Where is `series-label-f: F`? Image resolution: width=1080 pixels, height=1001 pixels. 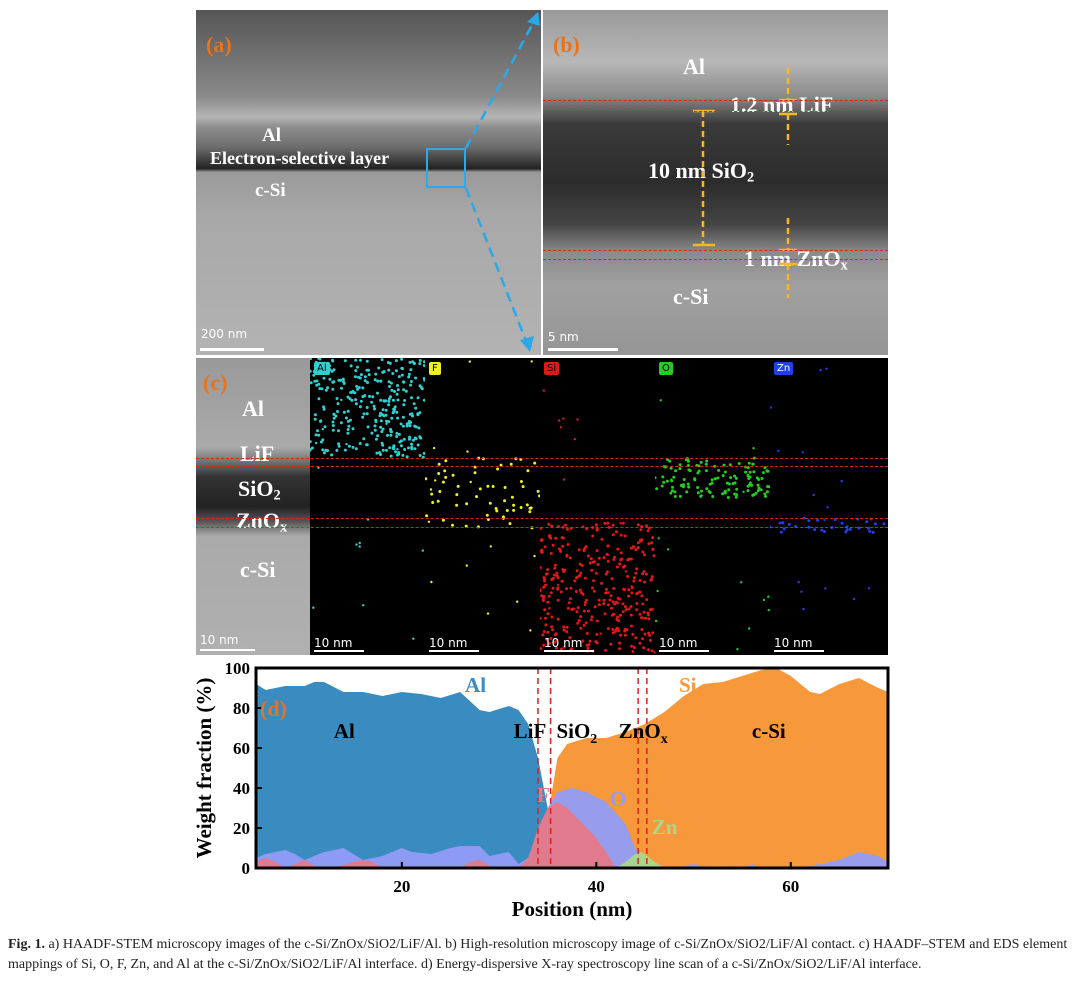
series-label-f: F is located at coordinates (543, 795).